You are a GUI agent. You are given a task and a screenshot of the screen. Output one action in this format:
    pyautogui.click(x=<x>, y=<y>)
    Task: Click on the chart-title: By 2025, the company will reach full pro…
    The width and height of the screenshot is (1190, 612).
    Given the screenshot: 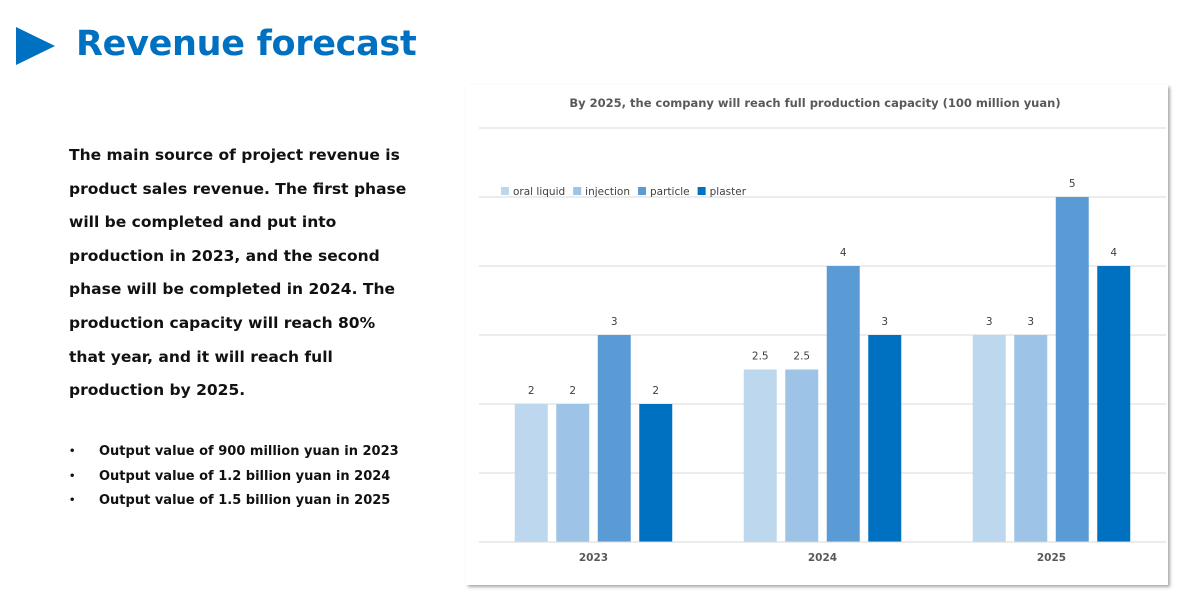 What is the action you would take?
    pyautogui.click(x=814, y=103)
    